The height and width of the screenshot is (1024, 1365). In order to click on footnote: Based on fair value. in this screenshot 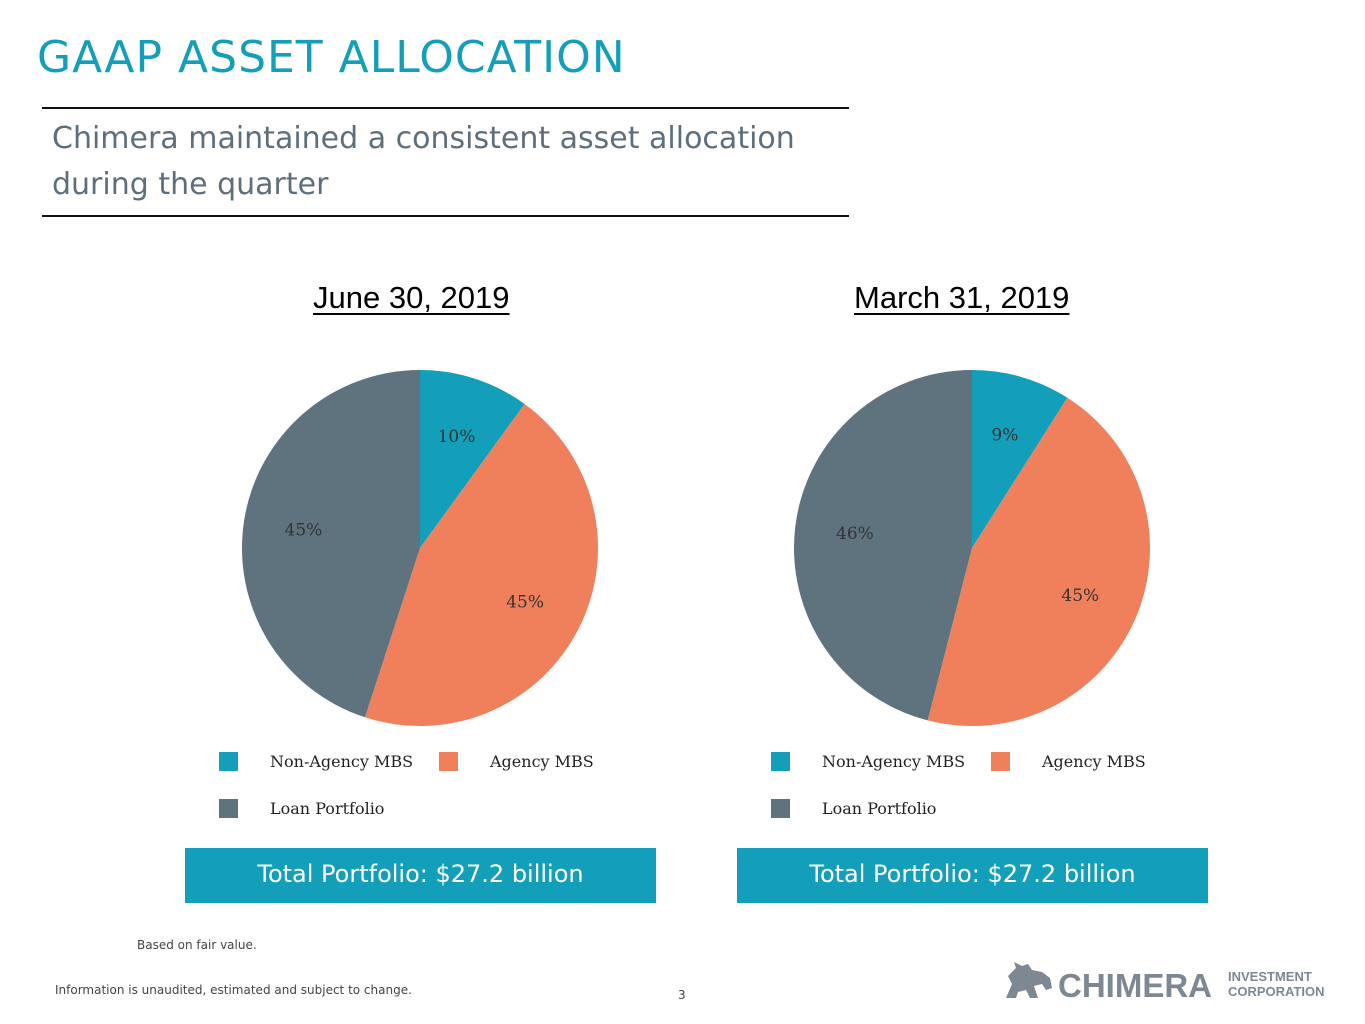, I will do `click(197, 945)`.